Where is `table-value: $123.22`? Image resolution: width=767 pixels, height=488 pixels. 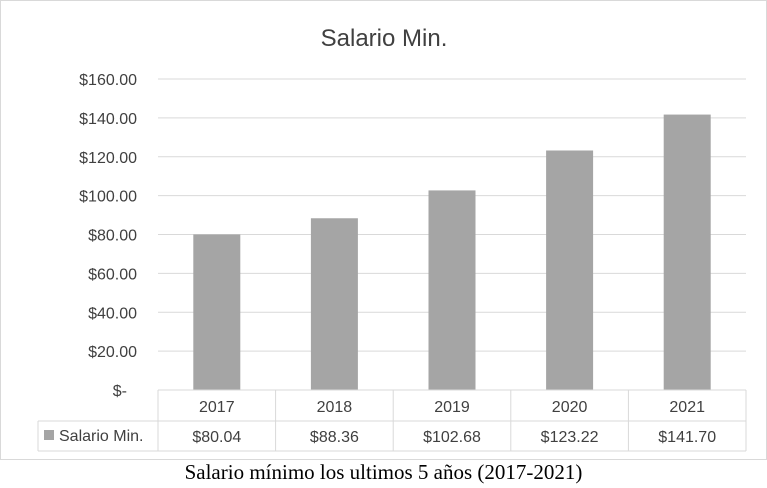
table-value: $123.22 is located at coordinates (570, 437).